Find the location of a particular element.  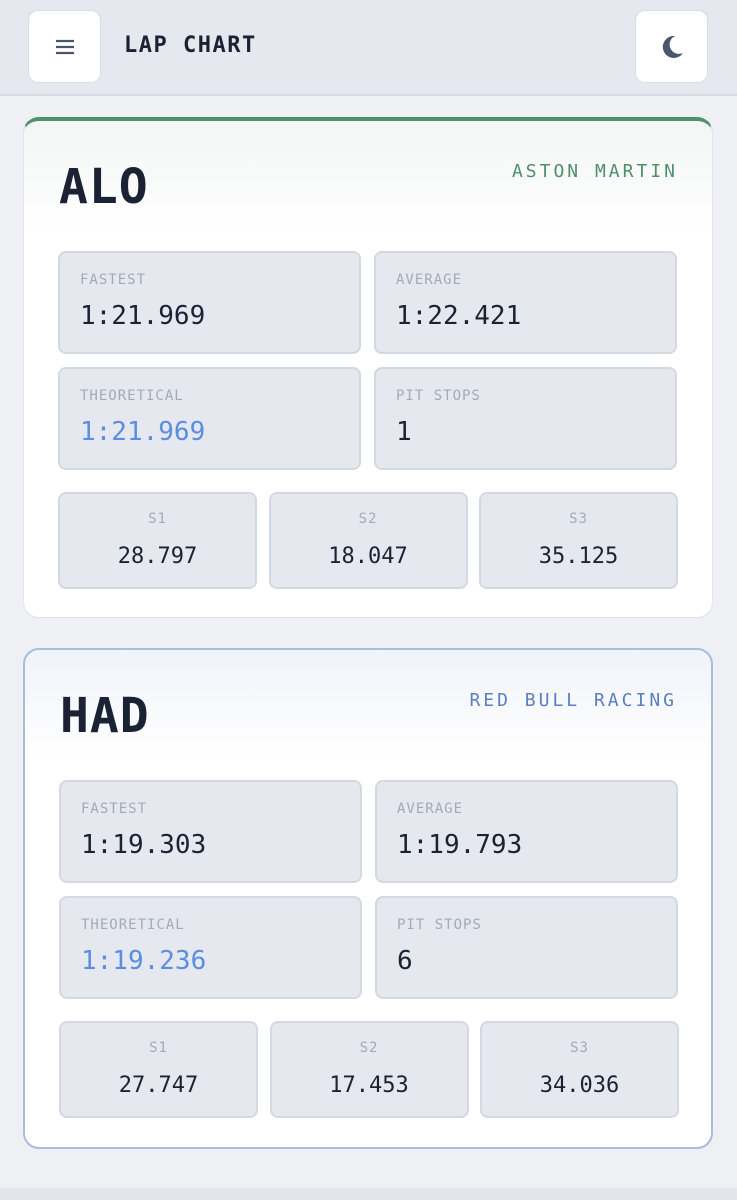

stat-value: 1:19.236 is located at coordinates (144, 961).